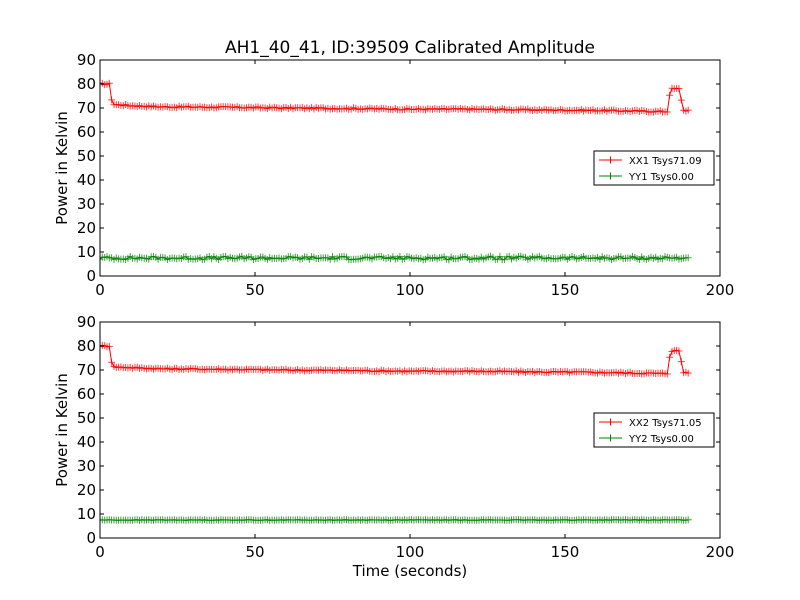 The width and height of the screenshot is (800, 600). Describe the element at coordinates (661, 177) in the screenshot. I see `legend-label: YY1 Tsys0.00` at that location.